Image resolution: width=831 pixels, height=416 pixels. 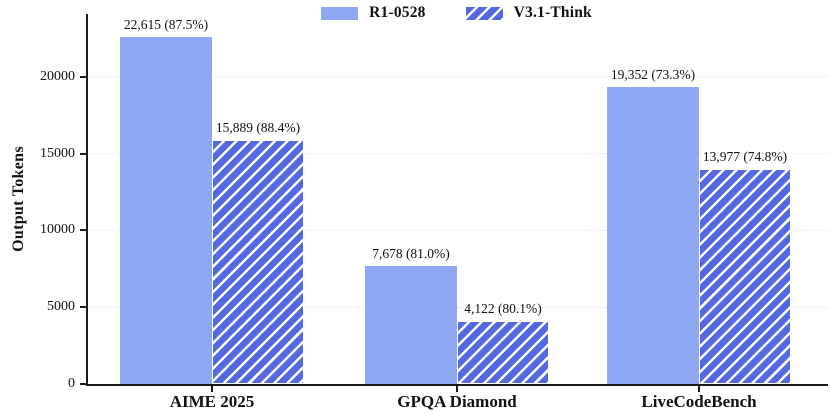 What do you see at coordinates (57, 230) in the screenshot?
I see `y-tick-label-10000: 10000` at bounding box center [57, 230].